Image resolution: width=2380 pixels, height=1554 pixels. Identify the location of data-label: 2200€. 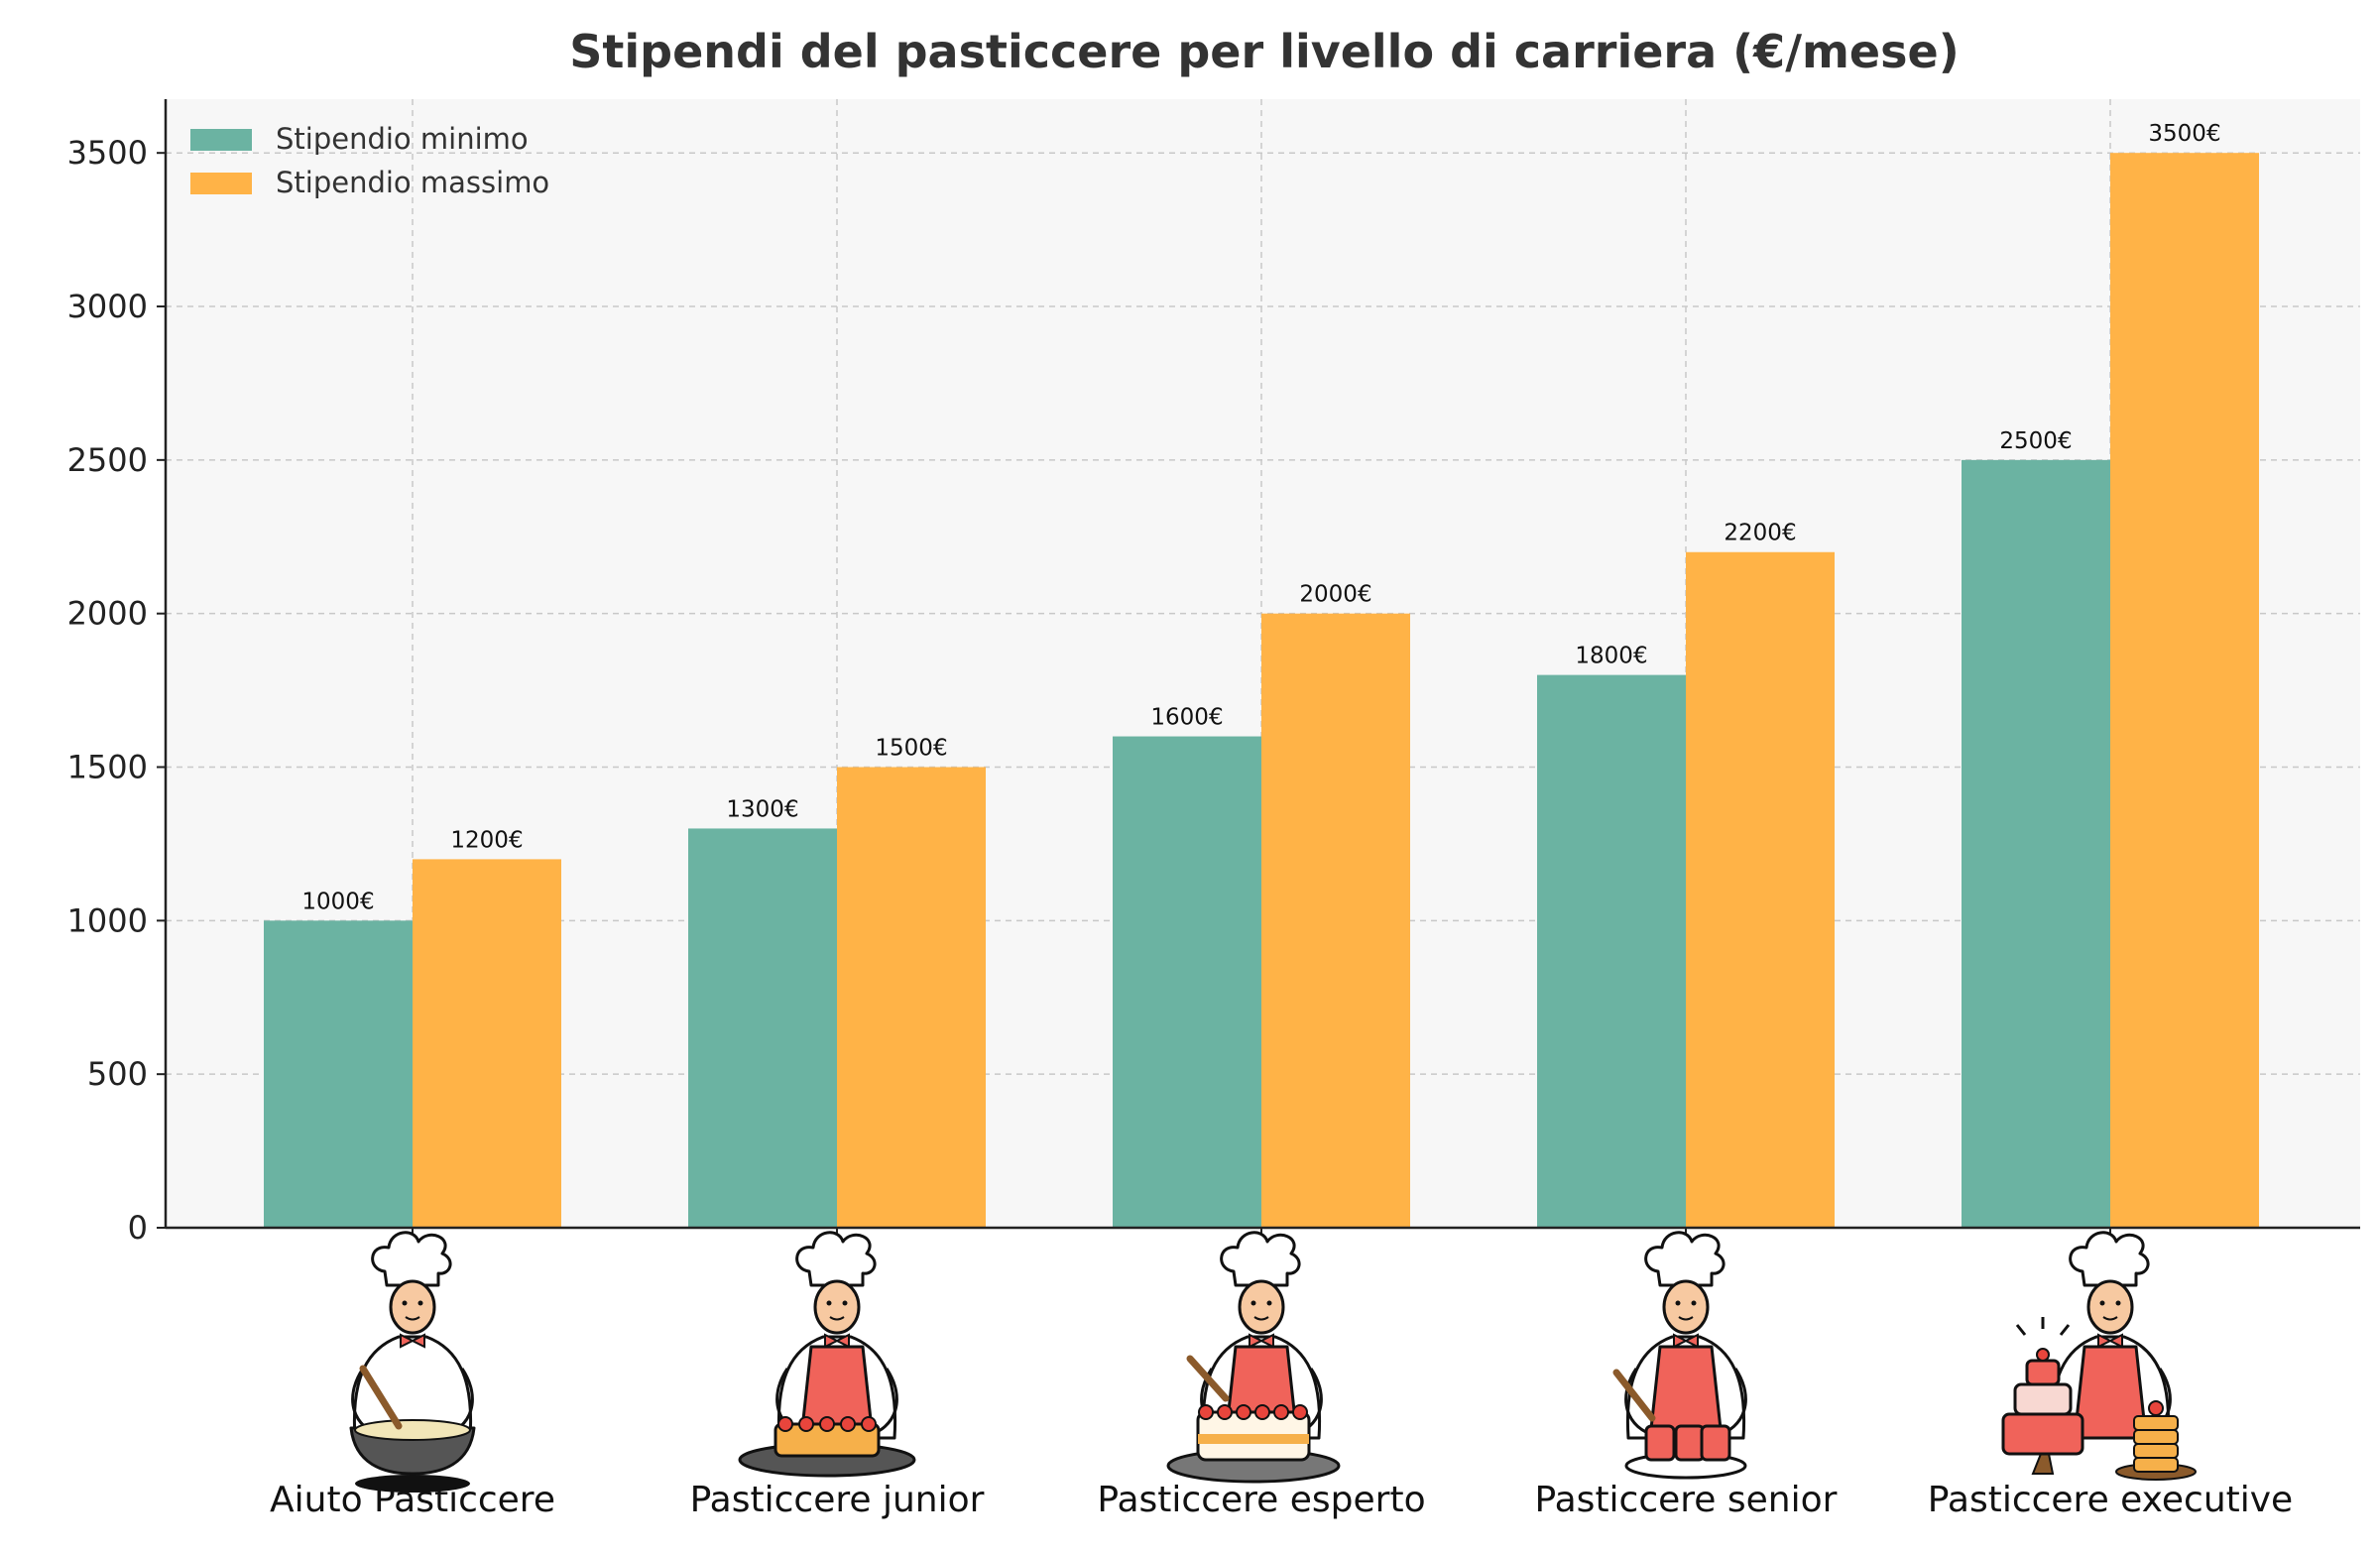
(1760, 533).